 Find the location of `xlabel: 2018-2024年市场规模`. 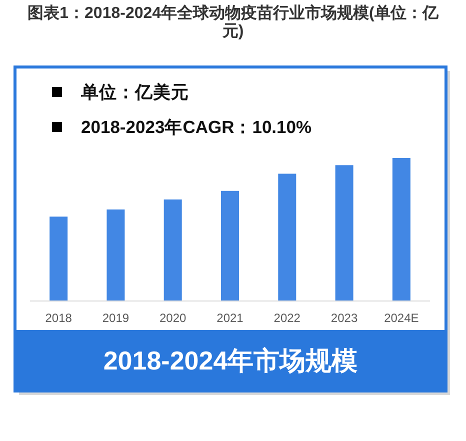

xlabel: 2018-2024年市场规模 is located at coordinates (230, 361).